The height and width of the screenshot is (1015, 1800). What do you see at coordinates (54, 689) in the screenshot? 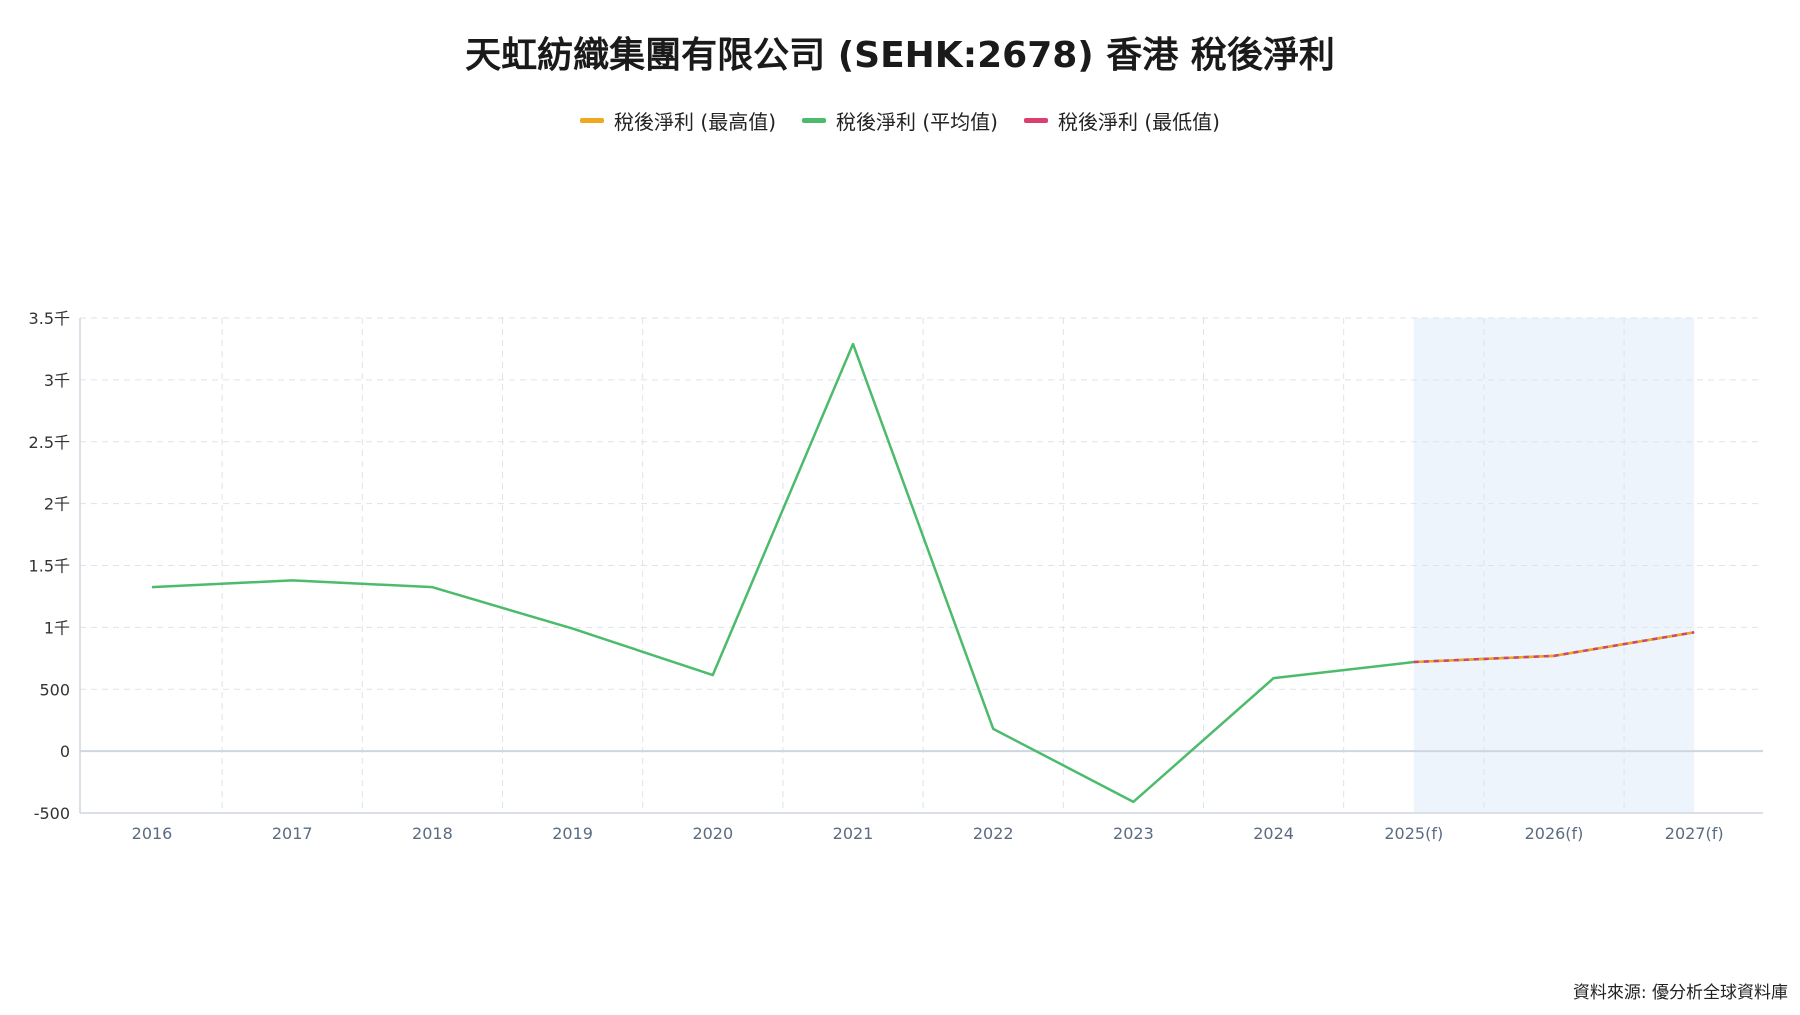
I see `y-tick-label: 500` at bounding box center [54, 689].